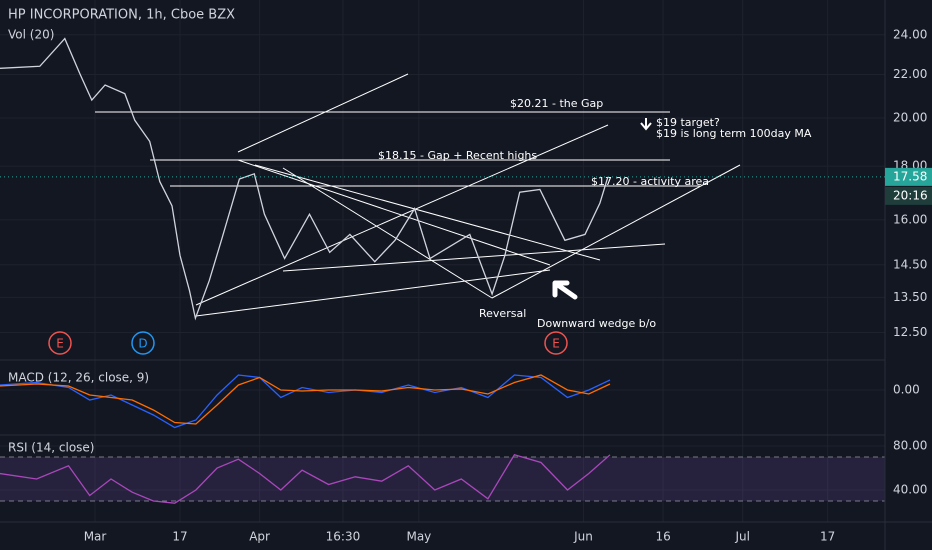 The width and height of the screenshot is (932, 550). I want to click on chart-title: HP INCORPORATION, 1h, Cboe BZX, so click(121, 15).